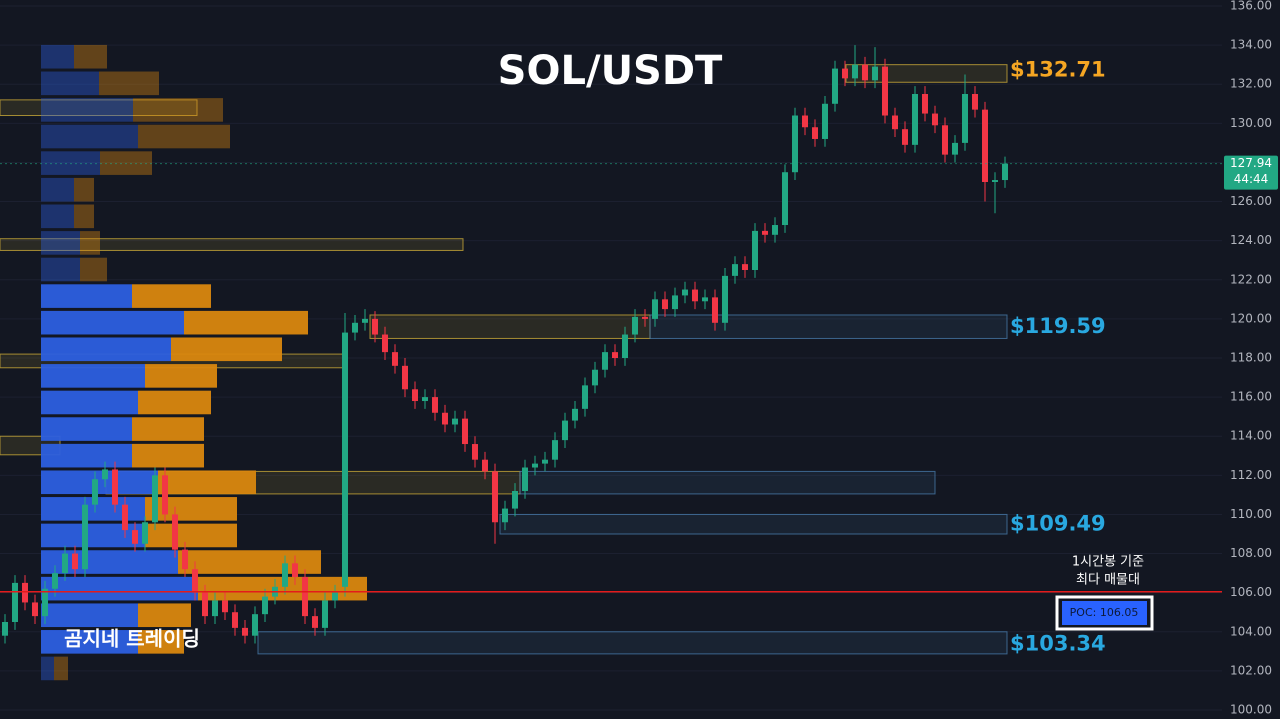 The image size is (1280, 719). Describe the element at coordinates (1058, 523) in the screenshot. I see `level-label: $109.49` at that location.